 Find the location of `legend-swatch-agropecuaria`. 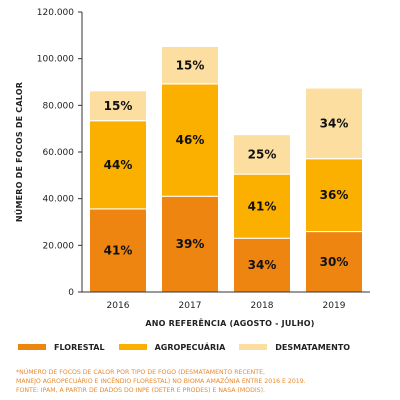

legend-swatch-agropecuaria is located at coordinates (132, 347).